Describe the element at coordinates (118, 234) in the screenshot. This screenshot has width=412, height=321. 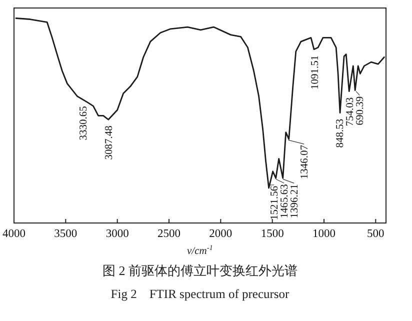
I see `x-tick-label: 3000` at that location.